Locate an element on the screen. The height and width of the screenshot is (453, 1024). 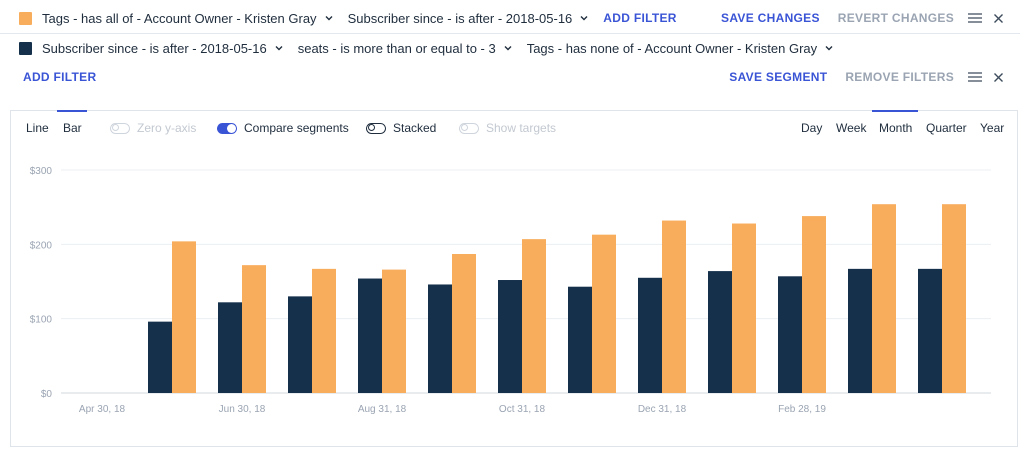
x-tick-label: Aug 31, 18 is located at coordinates (382, 409).